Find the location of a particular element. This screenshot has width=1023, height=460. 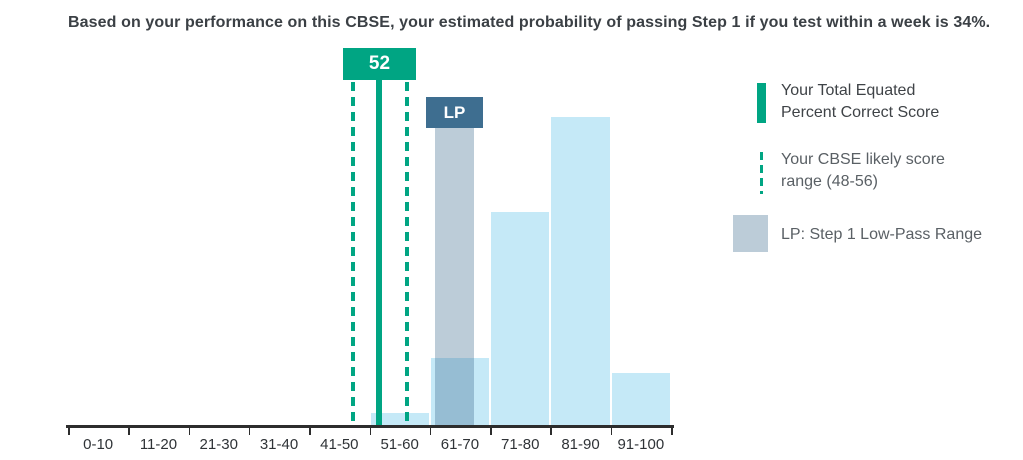

legend-label-likely-range: Your CBSE likely score range (48-56) is located at coordinates (863, 171).